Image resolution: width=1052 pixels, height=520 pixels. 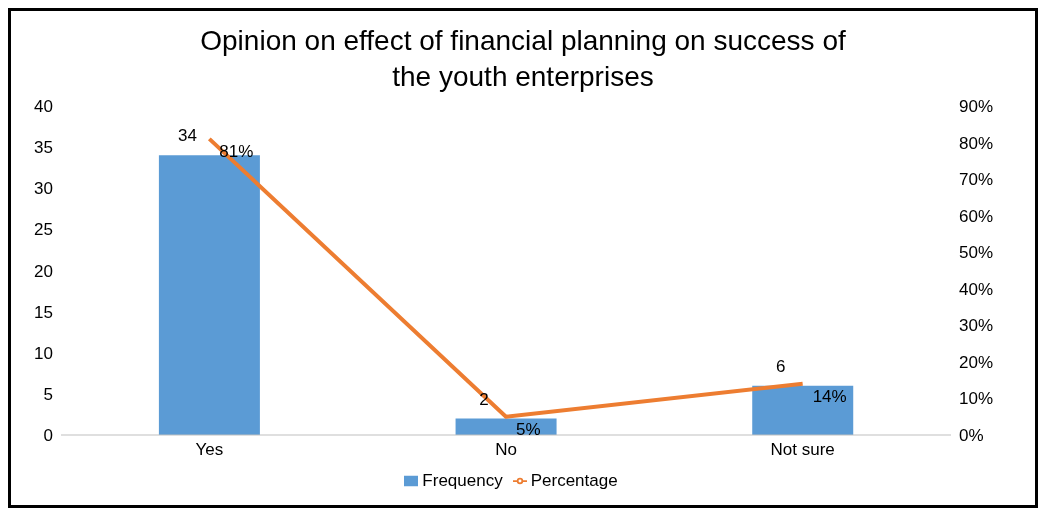 I want to click on y2-tick-label: 10%, so click(x=976, y=399).